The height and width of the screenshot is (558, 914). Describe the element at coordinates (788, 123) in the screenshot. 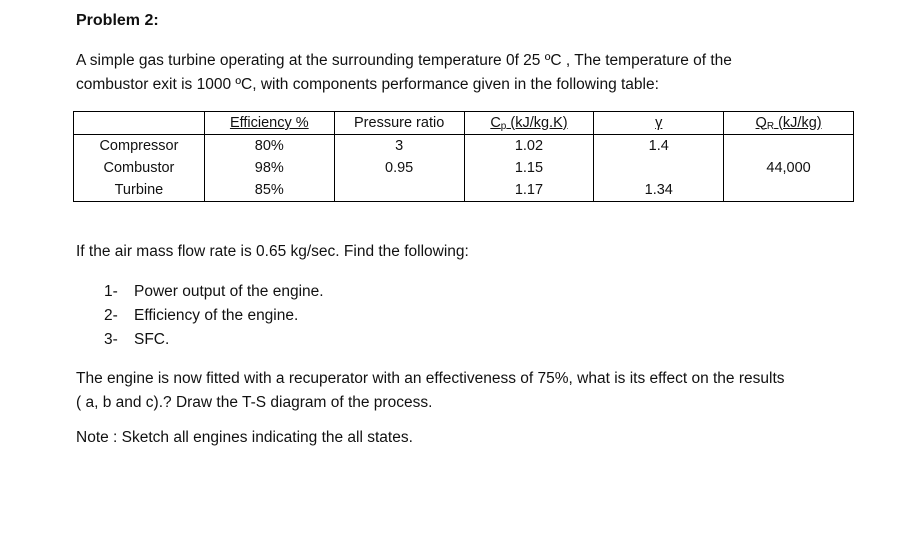

I see `header-qr: QR (kJ/kg)` at that location.